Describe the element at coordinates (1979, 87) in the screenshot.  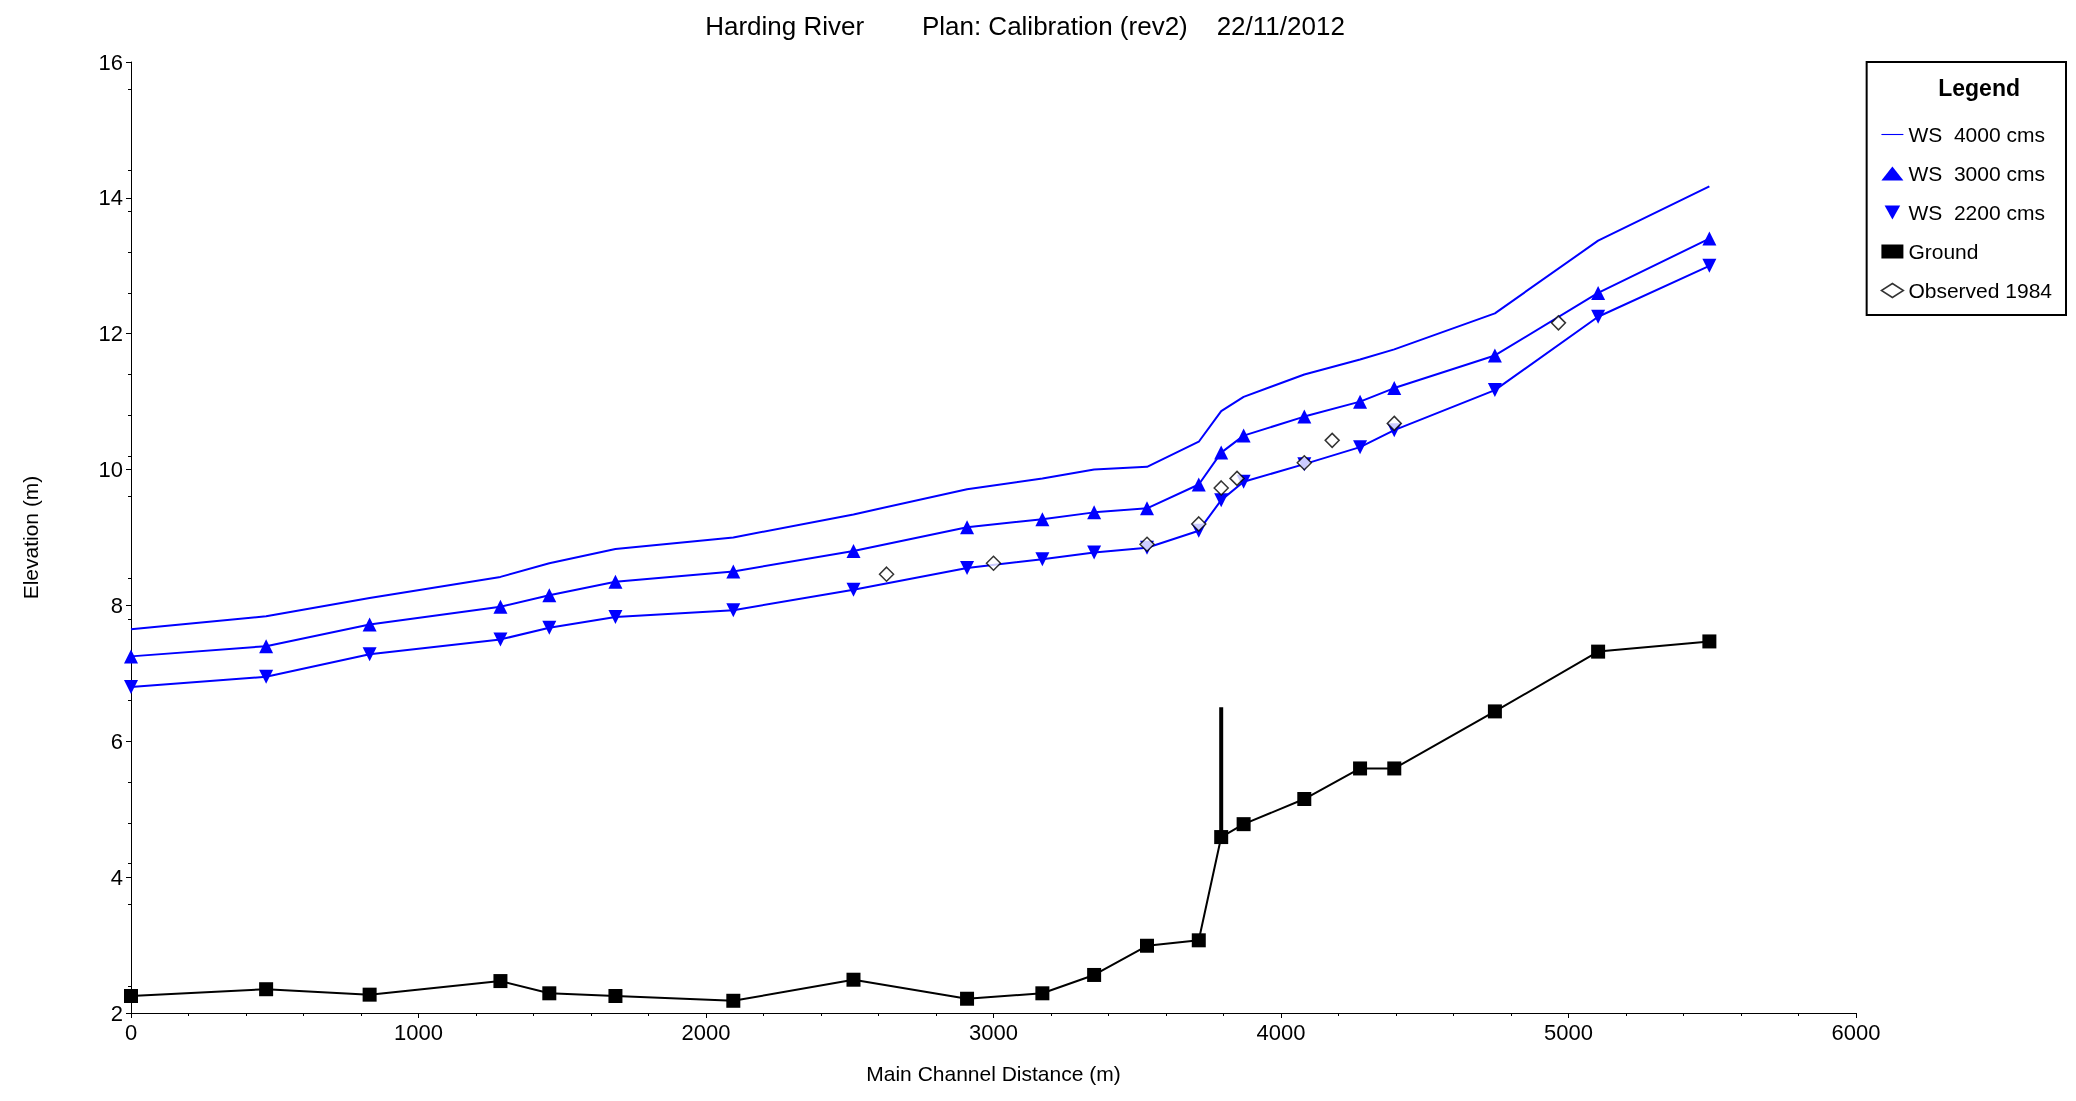
I see `legend-title: Legend` at that location.